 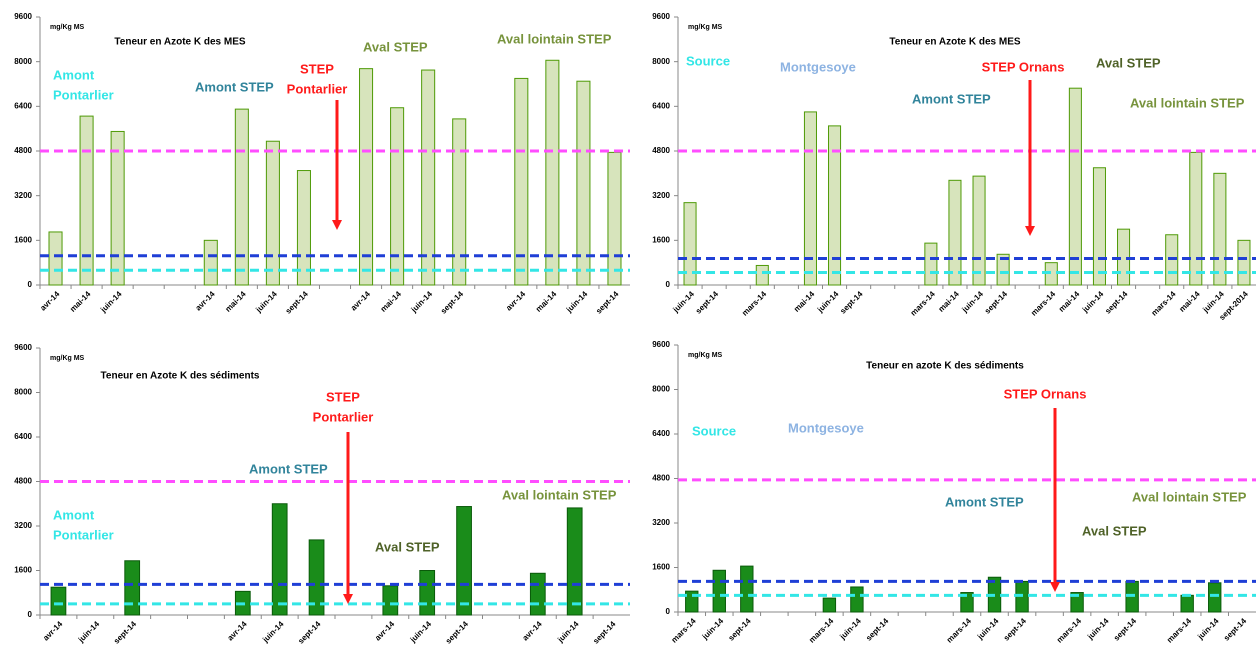 I want to click on annotation: STEP Ornans, so click(x=1023, y=66).